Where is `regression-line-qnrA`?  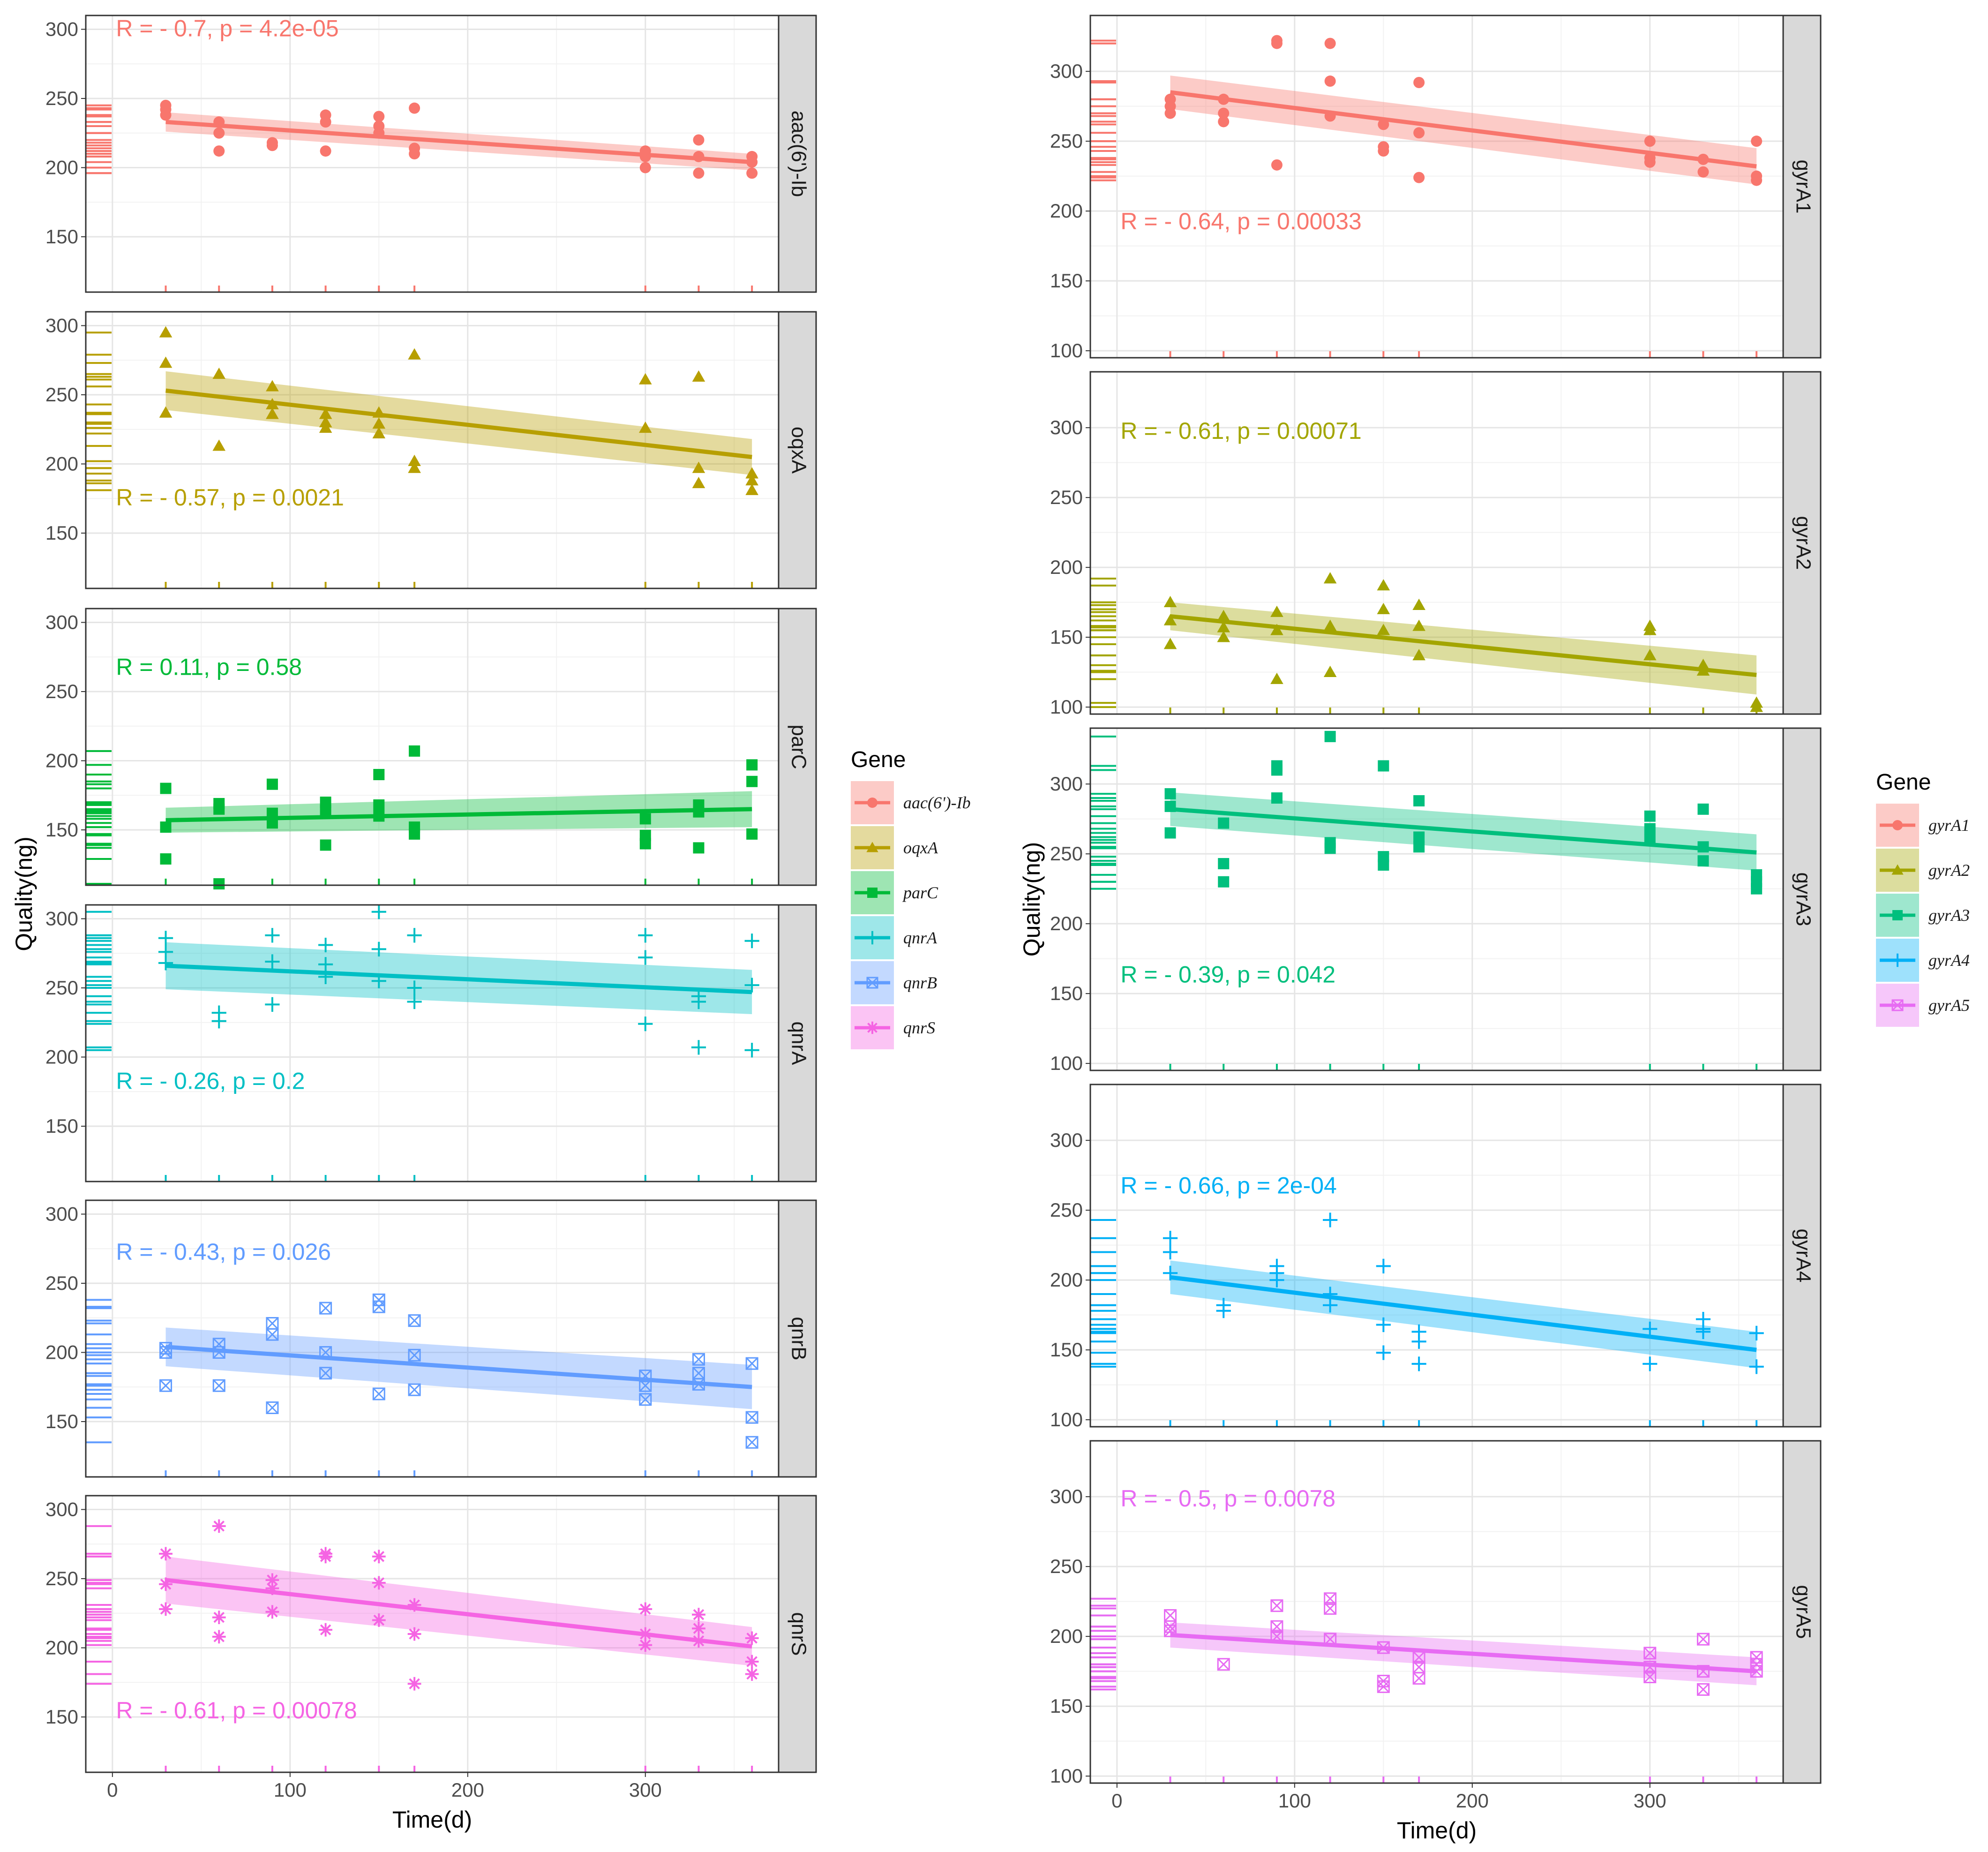 regression-line-qnrA is located at coordinates (458, 979).